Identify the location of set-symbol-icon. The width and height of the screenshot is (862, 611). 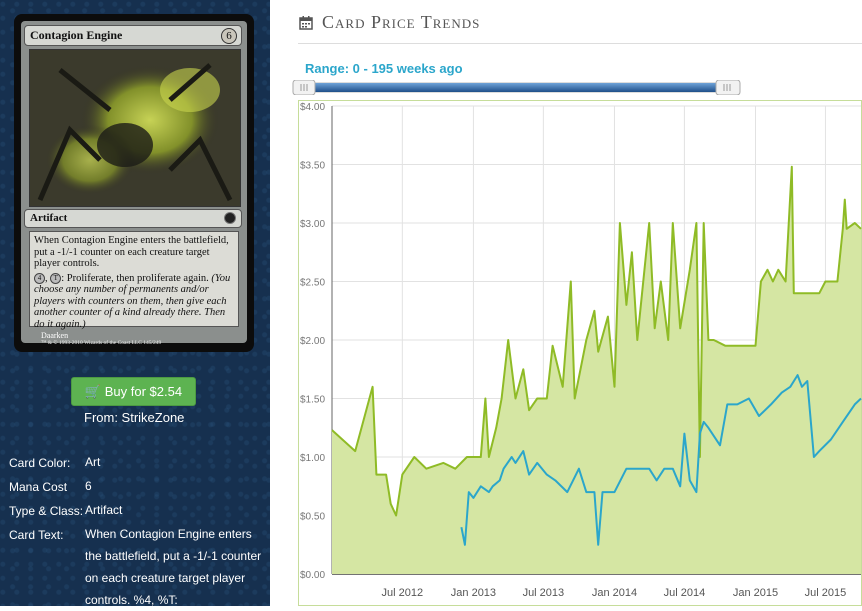
(230, 218).